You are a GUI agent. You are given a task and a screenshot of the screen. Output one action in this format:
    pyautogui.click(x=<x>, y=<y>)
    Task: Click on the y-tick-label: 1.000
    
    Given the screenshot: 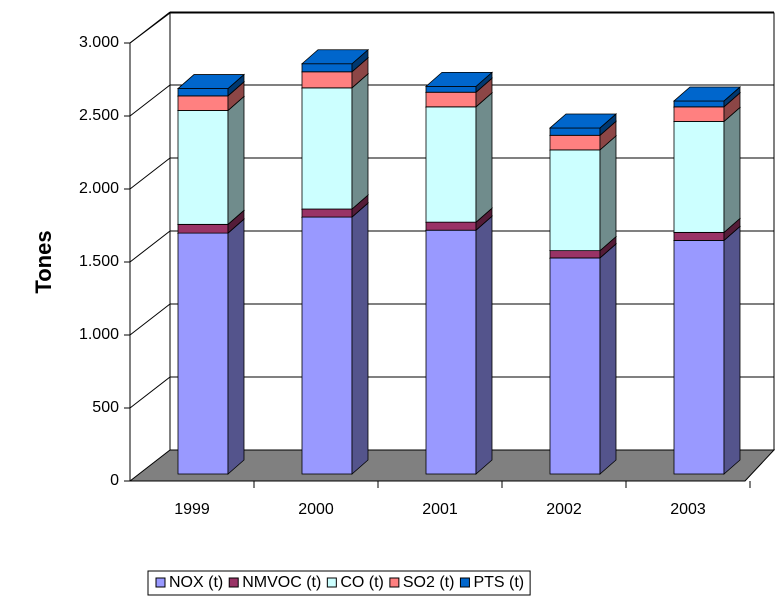 What is the action you would take?
    pyautogui.click(x=99, y=334)
    